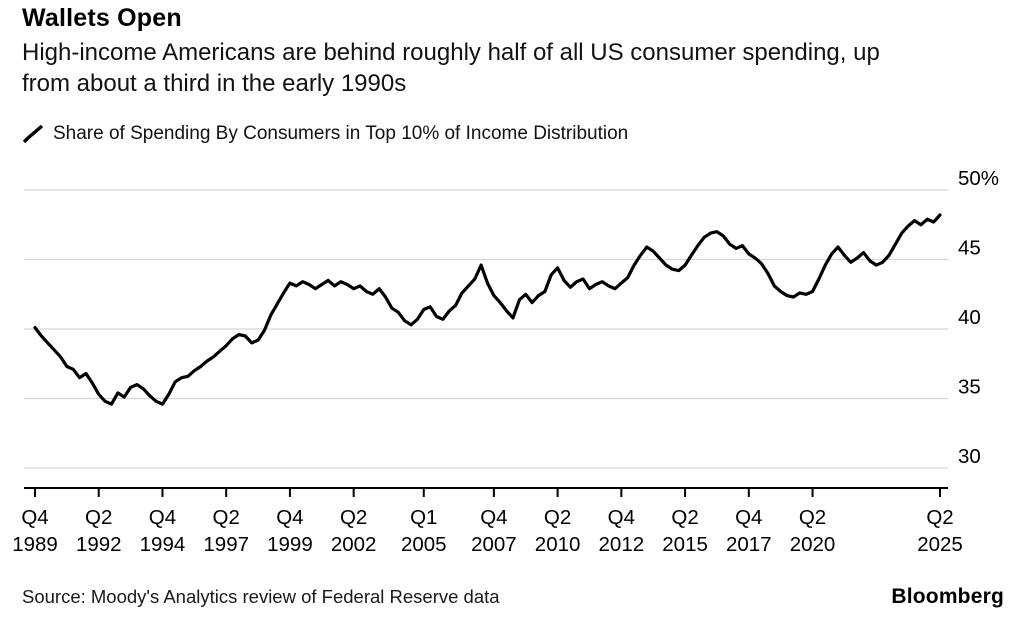 This screenshot has height=623, width=1024. I want to click on y-tick-label: 45, so click(969, 248).